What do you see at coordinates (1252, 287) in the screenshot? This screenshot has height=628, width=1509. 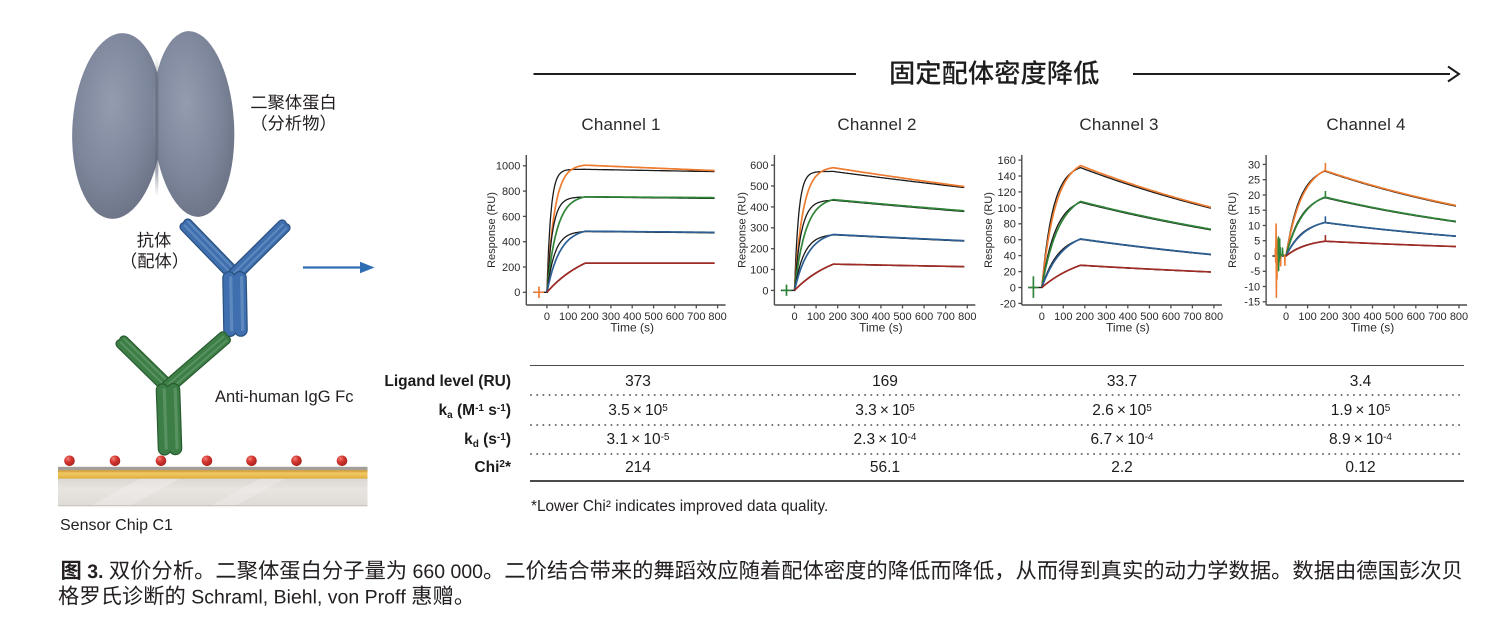 I see `svg-text: -10` at bounding box center [1252, 287].